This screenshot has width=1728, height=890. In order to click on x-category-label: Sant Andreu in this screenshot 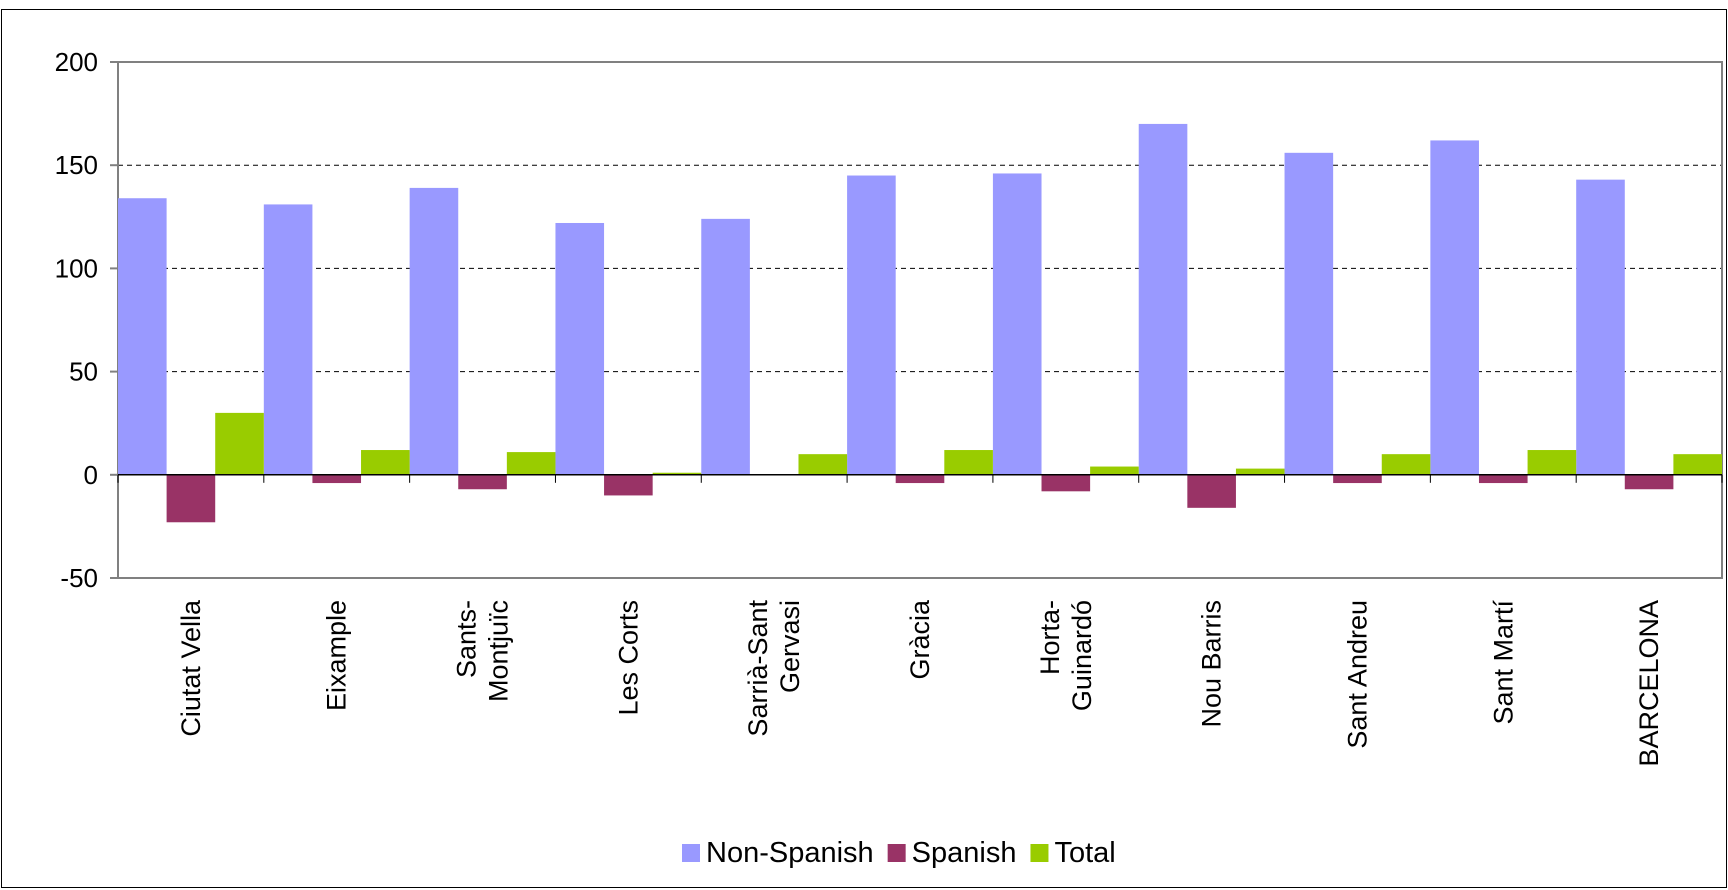, I will do `click(1357, 674)`.